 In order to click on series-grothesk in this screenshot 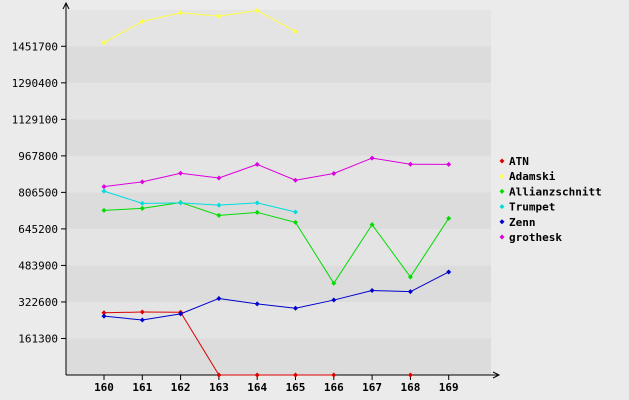, I will do `click(276, 172)`.